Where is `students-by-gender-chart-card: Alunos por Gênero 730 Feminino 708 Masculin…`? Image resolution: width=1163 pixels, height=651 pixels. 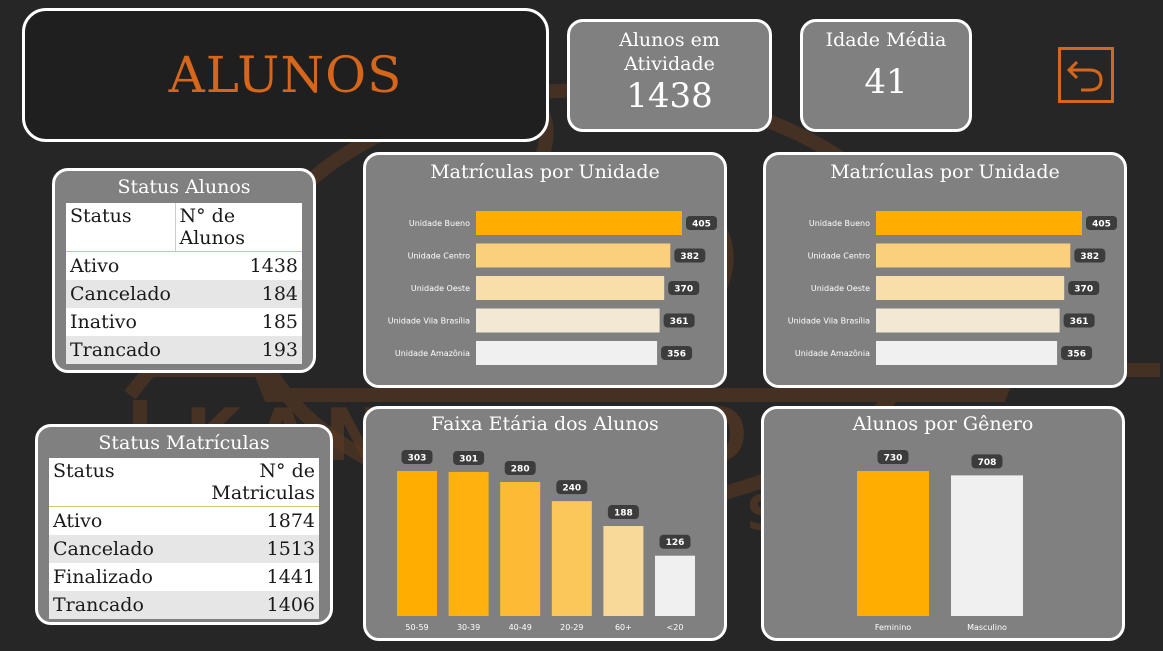 students-by-gender-chart-card: Alunos por Gênero 730 Feminino 708 Masculin… is located at coordinates (943, 523).